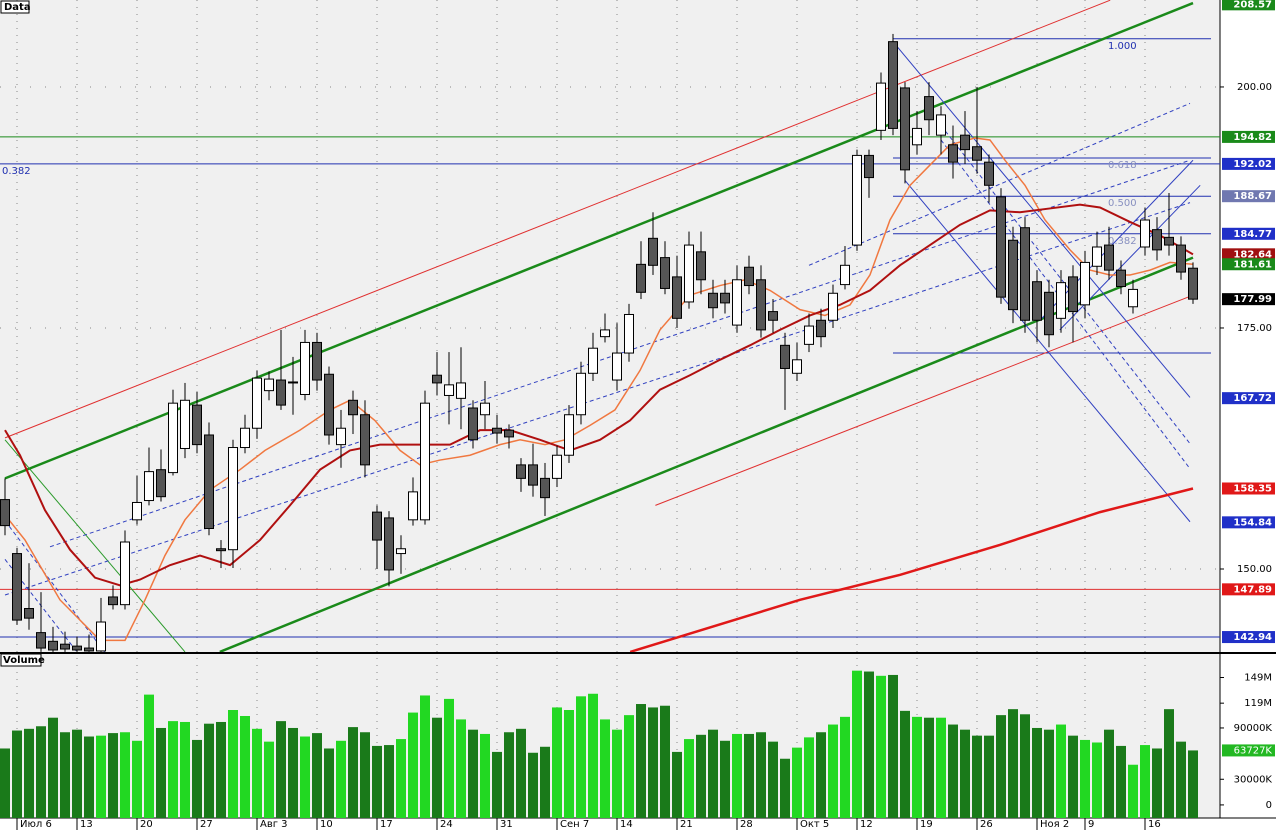 The width and height of the screenshot is (1276, 830). What do you see at coordinates (866, 824) in the screenshot?
I see `x-tick-label: 12` at bounding box center [866, 824].